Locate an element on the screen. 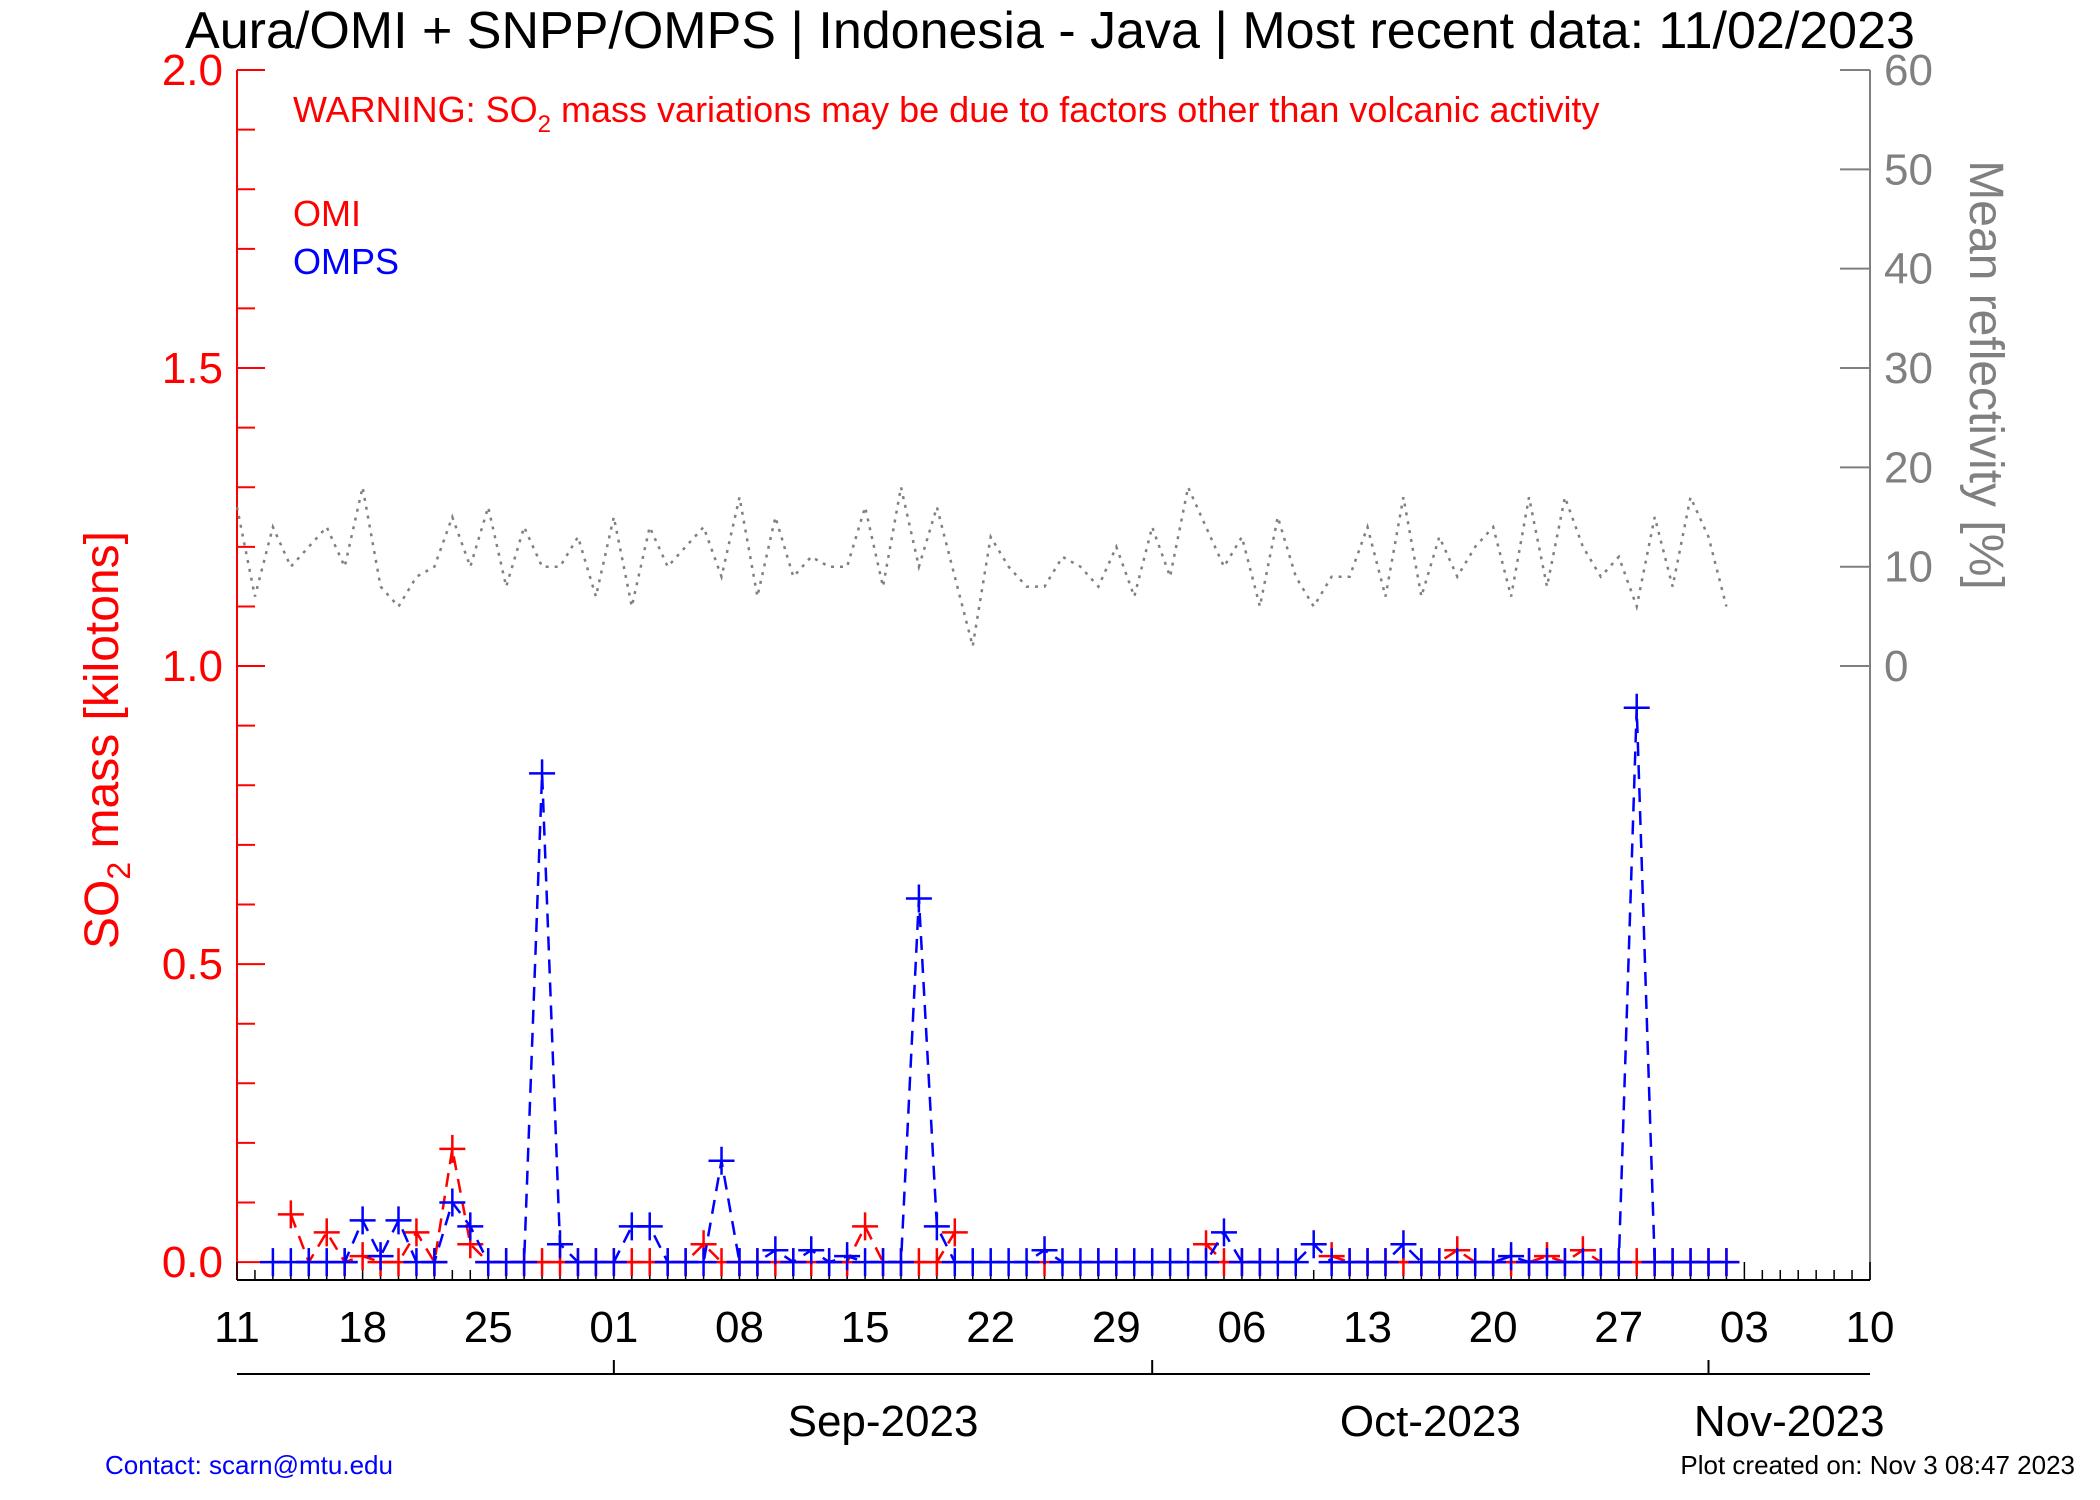  x-tick-label: 18 is located at coordinates (362, 1327).